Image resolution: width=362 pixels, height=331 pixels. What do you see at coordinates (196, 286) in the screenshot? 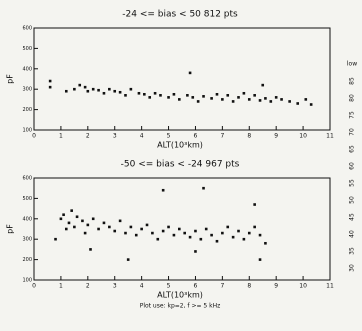
I see `x-tick-label: 6` at bounding box center [196, 286].